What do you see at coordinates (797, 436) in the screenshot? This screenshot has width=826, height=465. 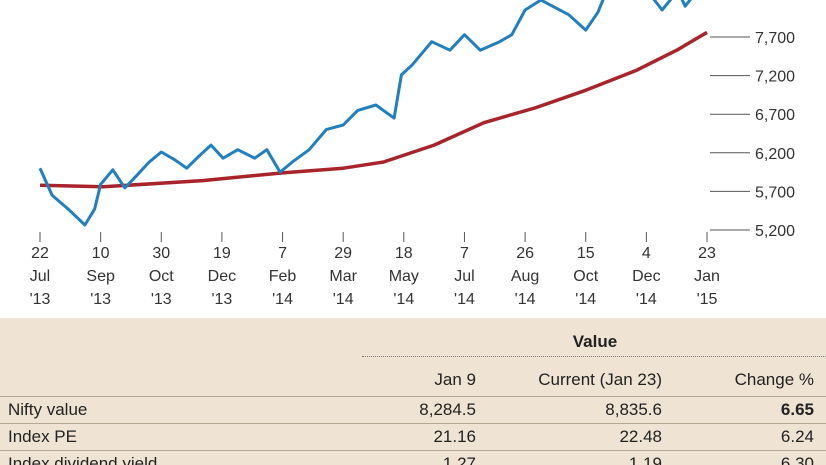 I see `table-cell: 6.24` at bounding box center [797, 436].